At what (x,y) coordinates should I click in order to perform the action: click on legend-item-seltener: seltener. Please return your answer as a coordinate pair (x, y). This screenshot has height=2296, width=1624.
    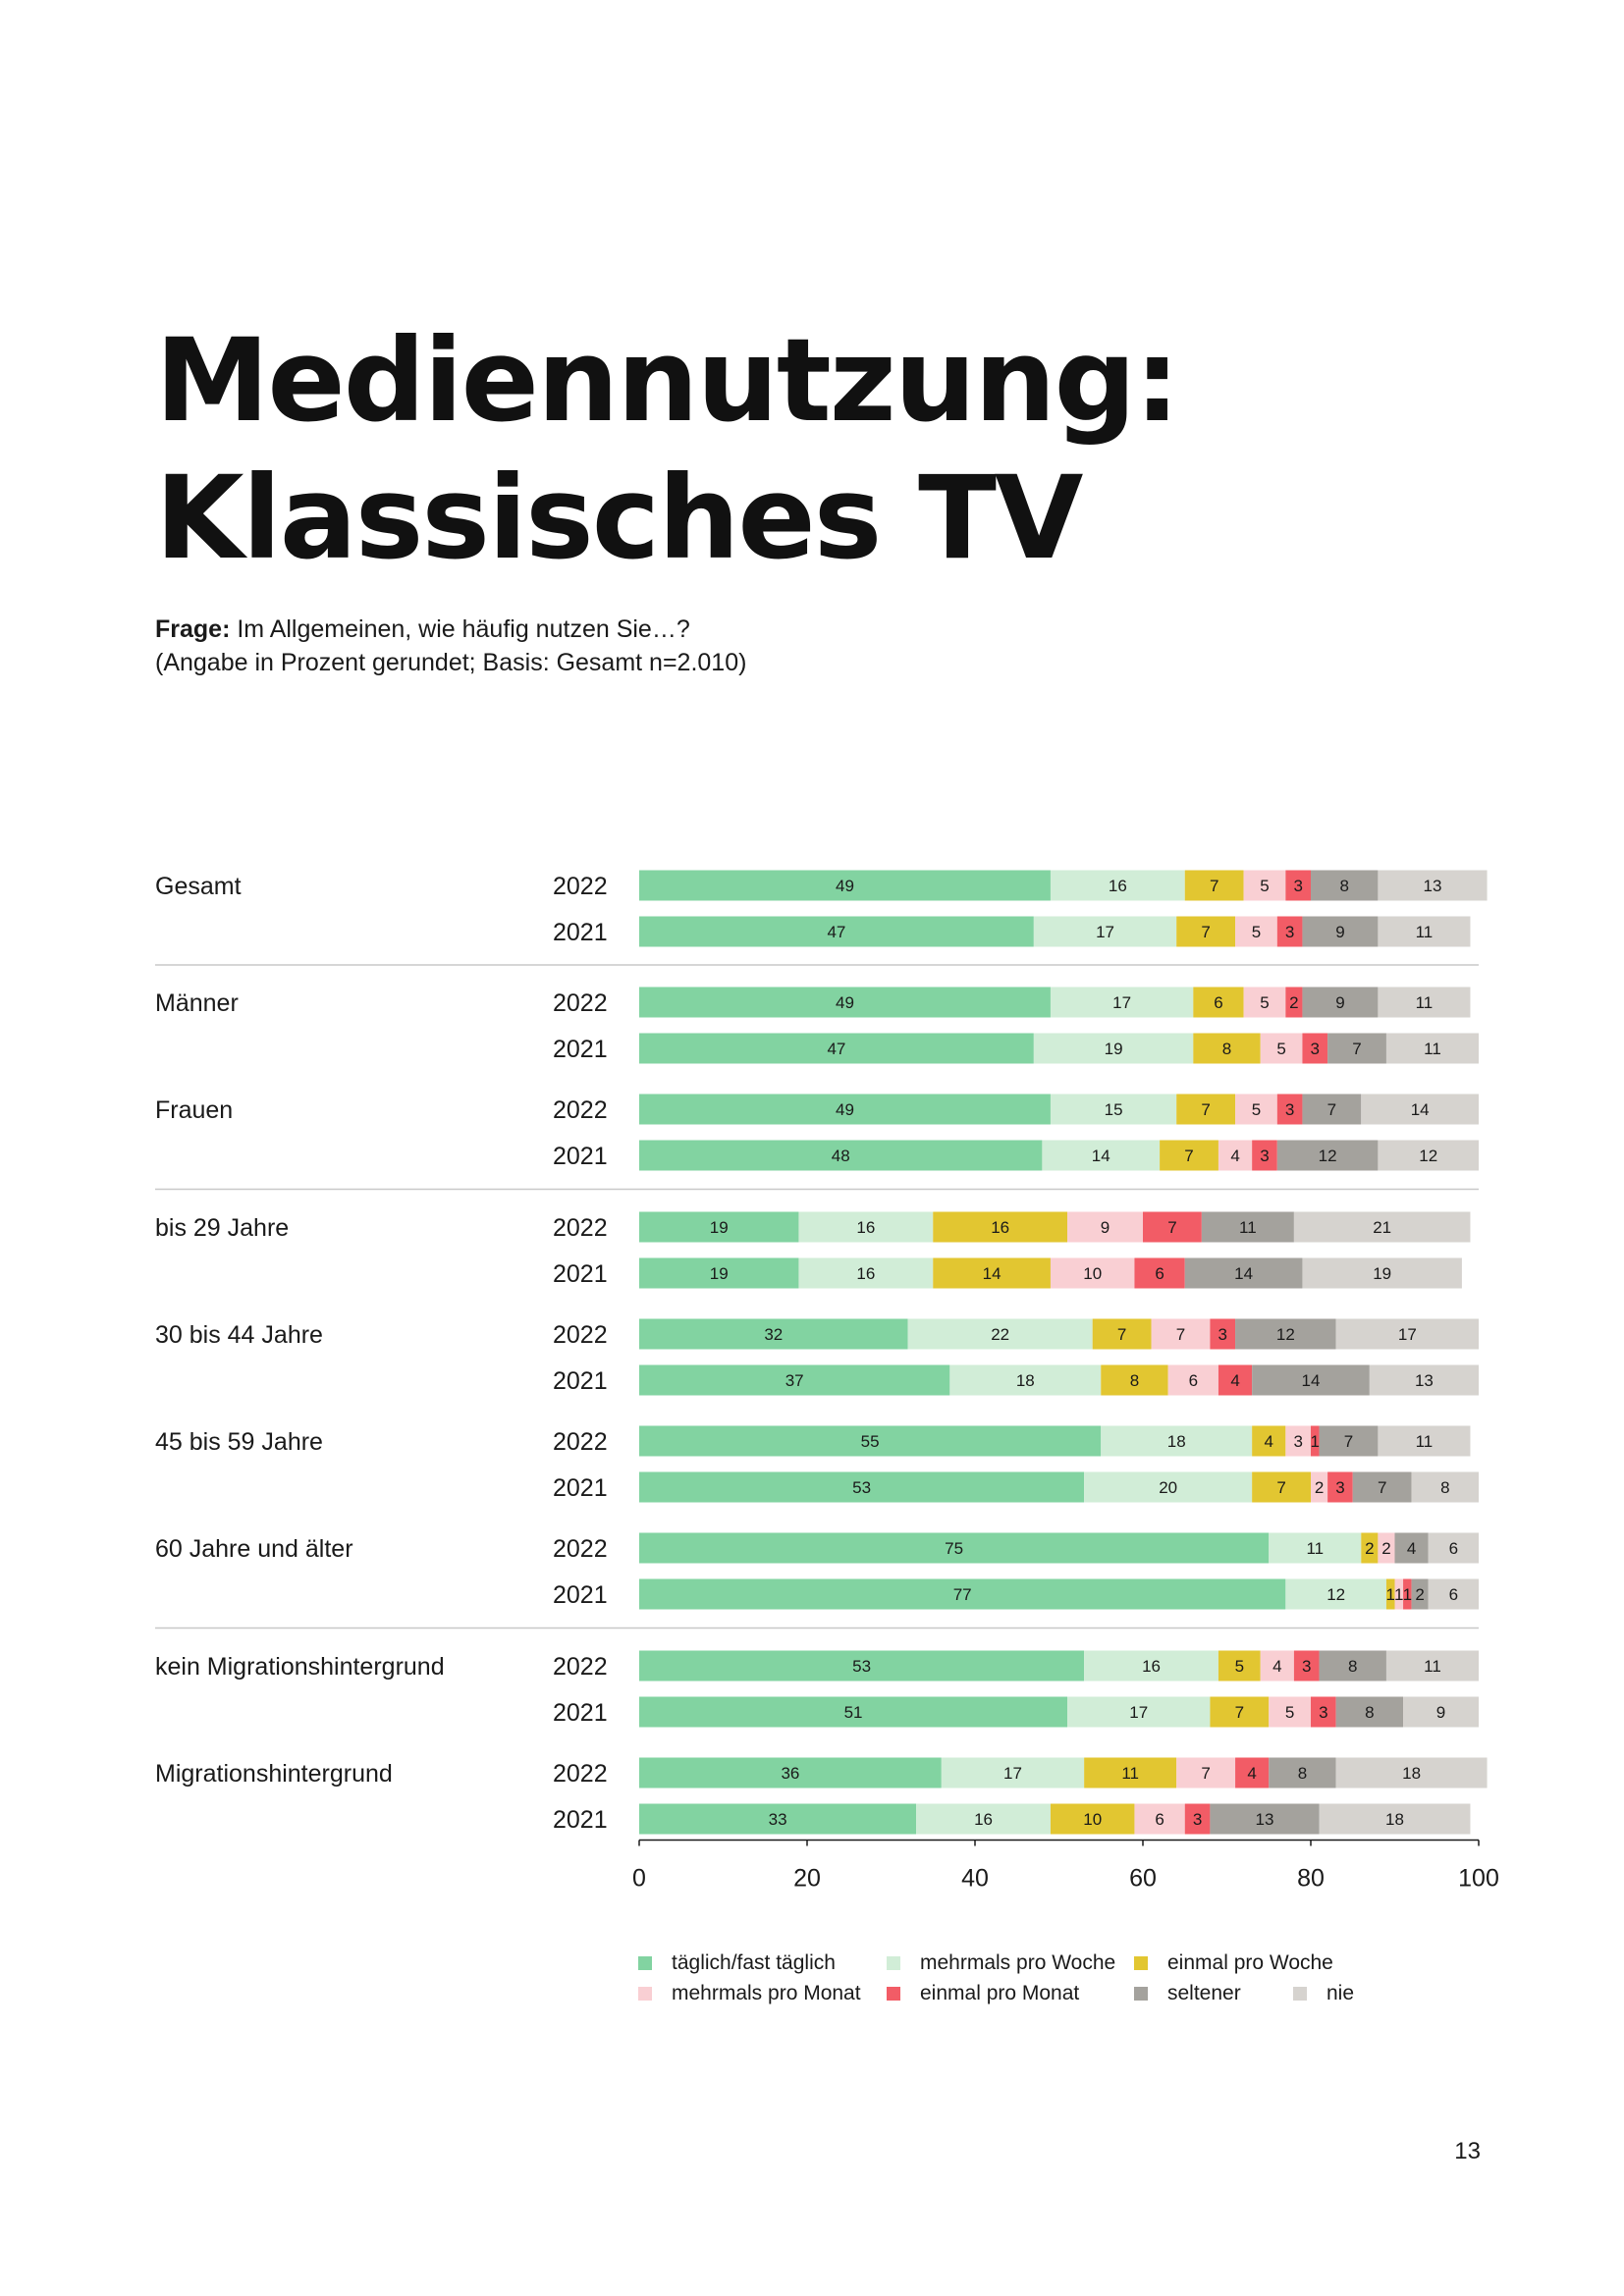
    Looking at the image, I should click on (1187, 1993).